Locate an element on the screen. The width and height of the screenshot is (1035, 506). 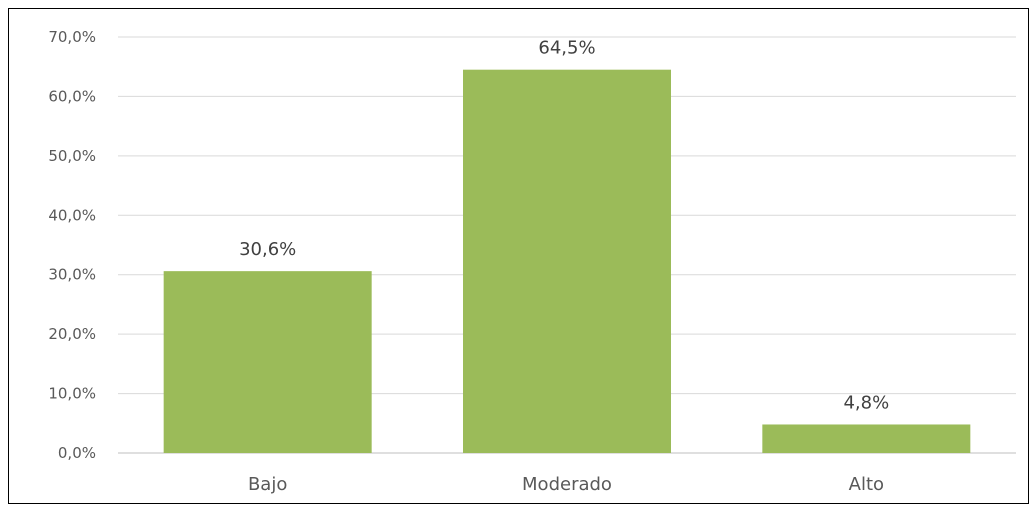
y-tick-label: 30,0% is located at coordinates (72, 275).